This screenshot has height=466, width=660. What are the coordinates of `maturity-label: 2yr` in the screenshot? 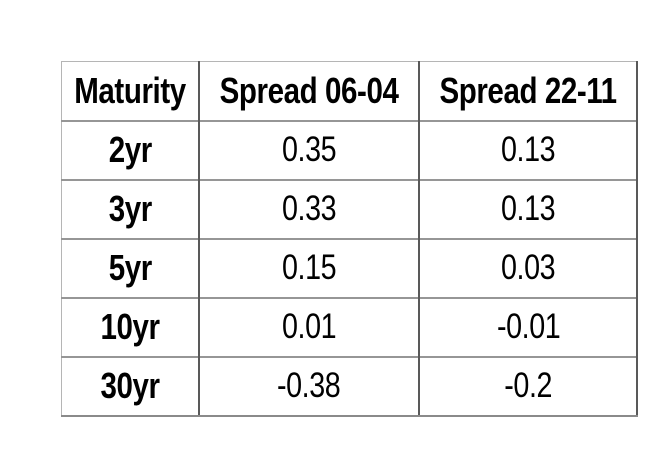 It's located at (130, 149).